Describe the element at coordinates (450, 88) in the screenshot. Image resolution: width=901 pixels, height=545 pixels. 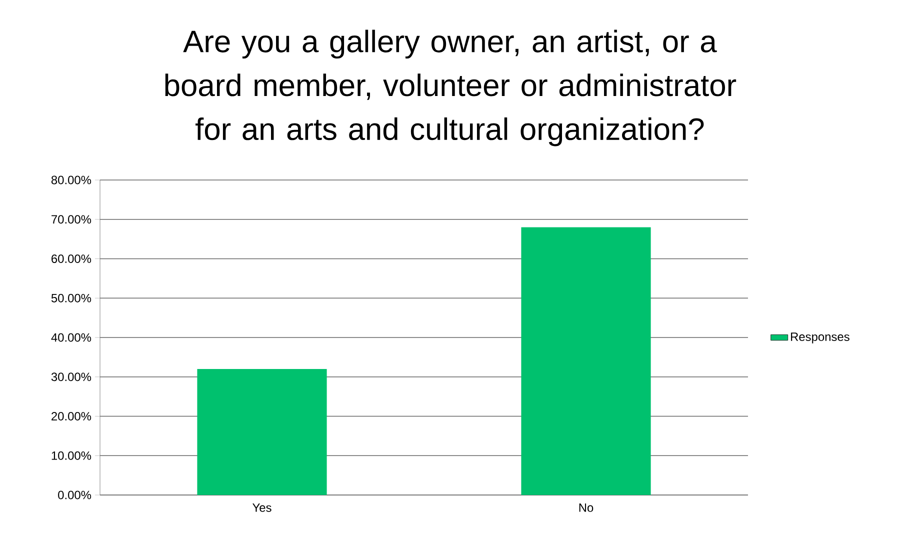
I see `chart-title: Are you a gallery owner, an artist, or a board member, volunteer or administrator for an arts and cultural organization?` at that location.